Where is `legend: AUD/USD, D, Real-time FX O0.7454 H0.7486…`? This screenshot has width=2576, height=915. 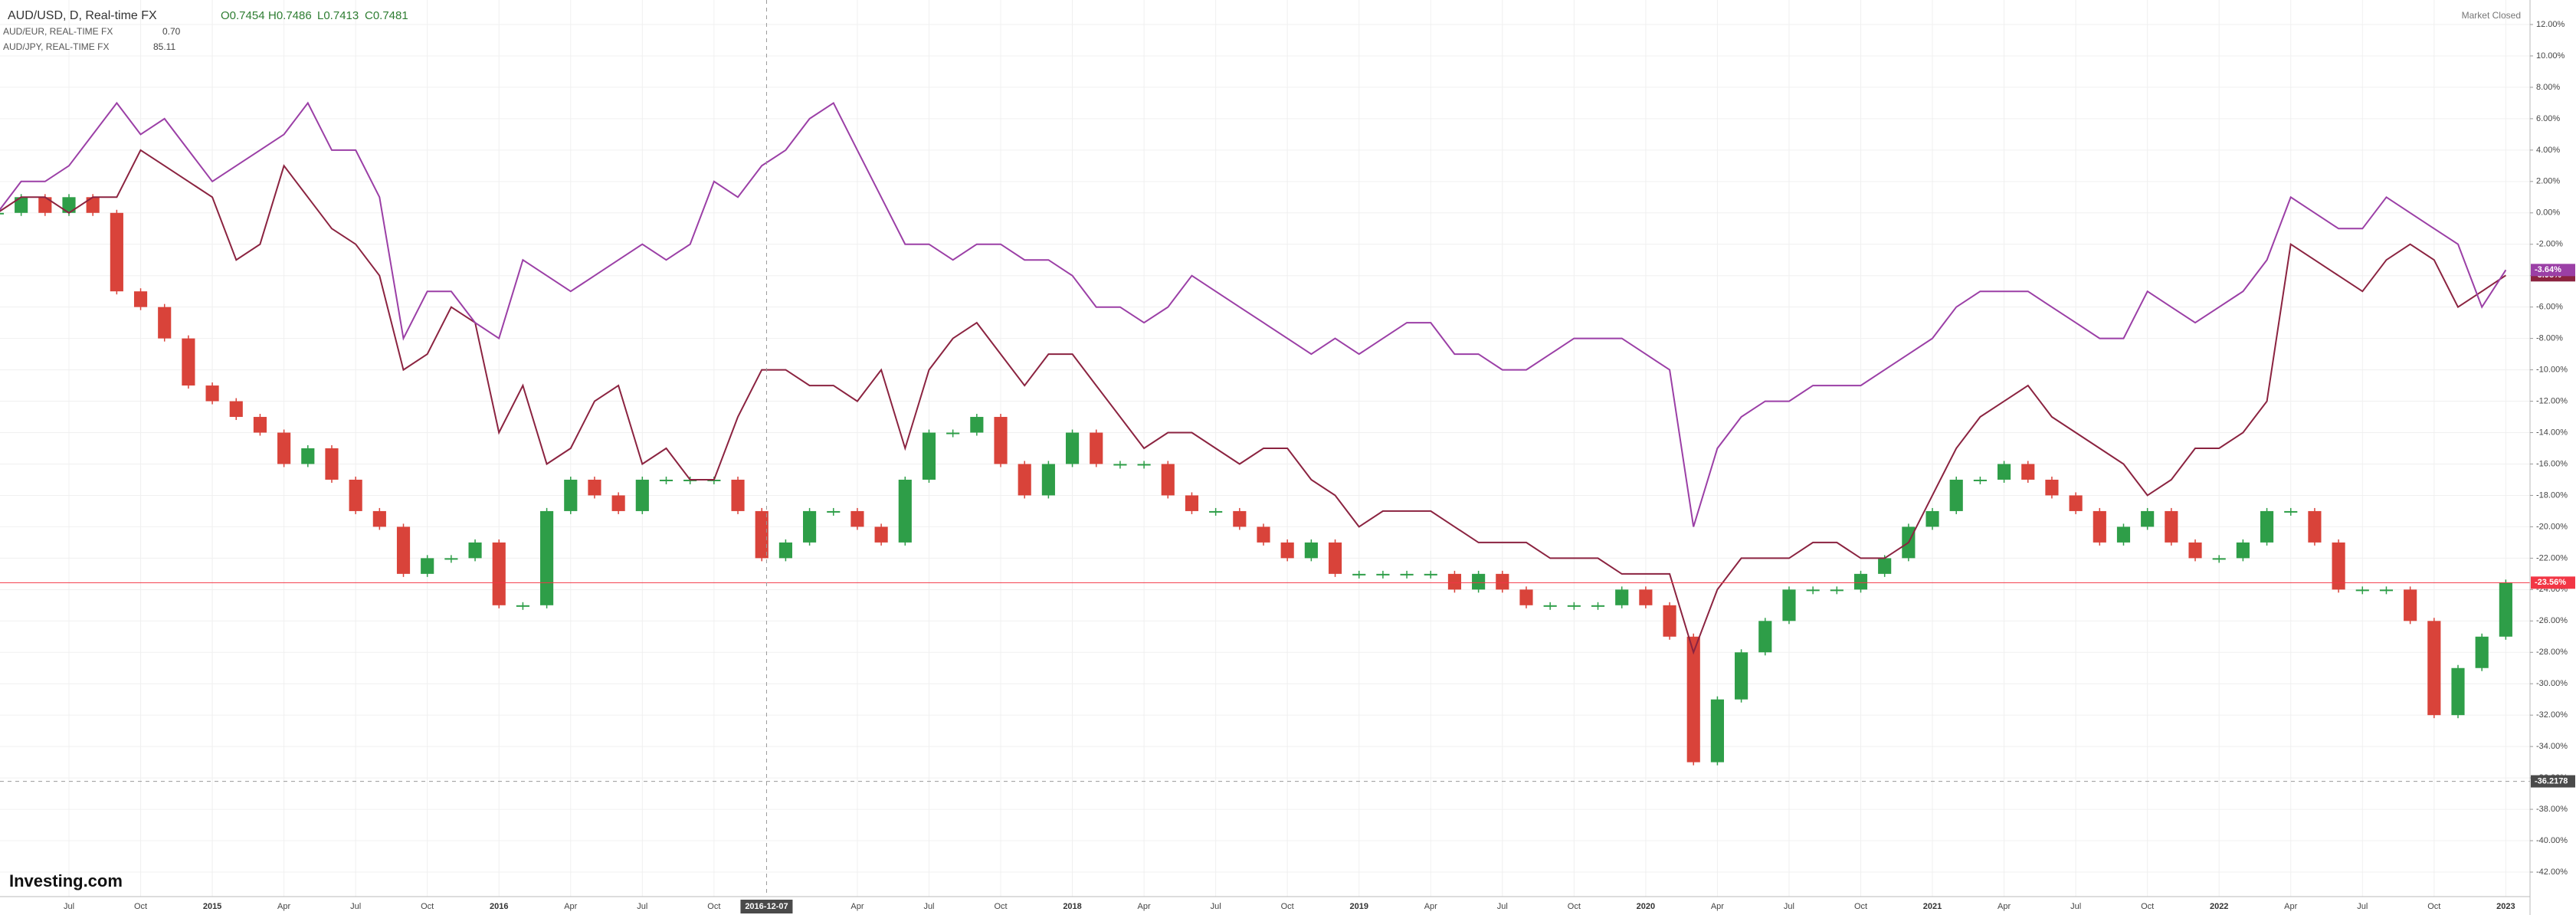 legend: AUD/USD, D, Real-time FX O0.7454 H0.7486… is located at coordinates (206, 30).